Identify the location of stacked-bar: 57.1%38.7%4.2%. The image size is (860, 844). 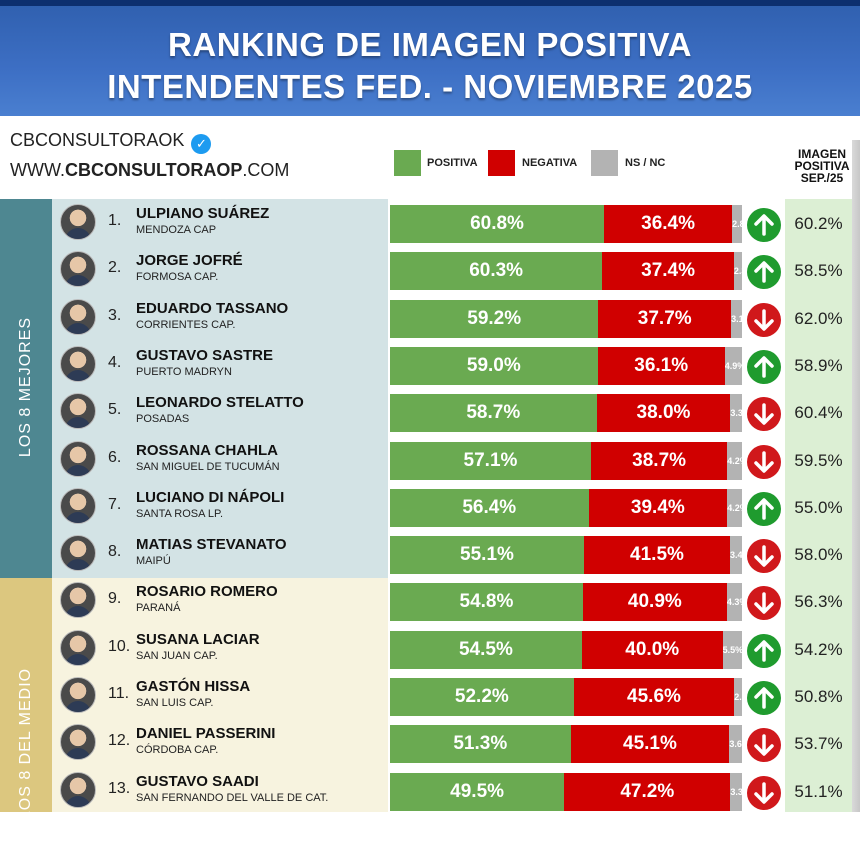
(566, 460).